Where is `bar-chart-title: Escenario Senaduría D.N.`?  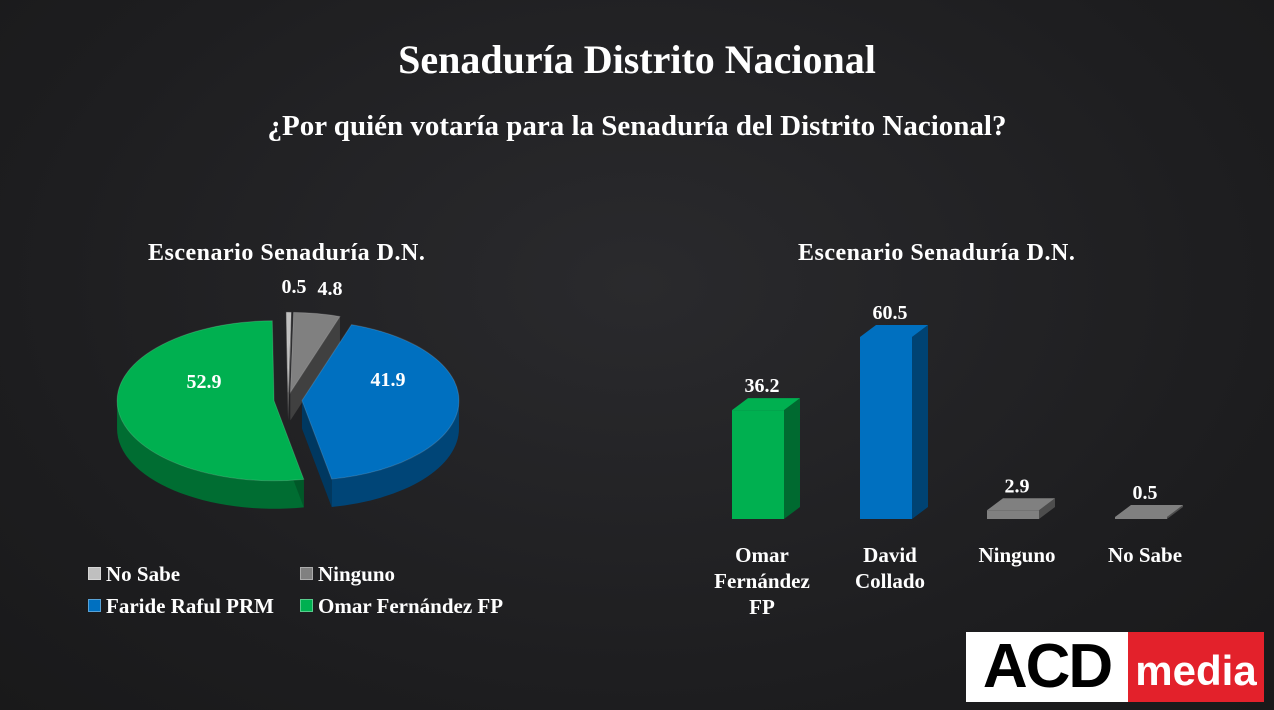
bar-chart-title: Escenario Senaduría D.N. is located at coordinates (937, 253).